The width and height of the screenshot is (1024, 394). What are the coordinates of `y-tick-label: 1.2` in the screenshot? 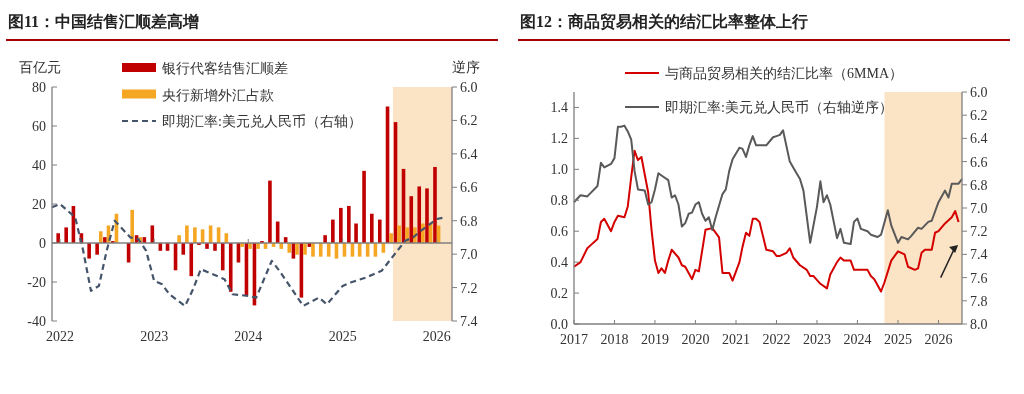 It's located at (559, 139).